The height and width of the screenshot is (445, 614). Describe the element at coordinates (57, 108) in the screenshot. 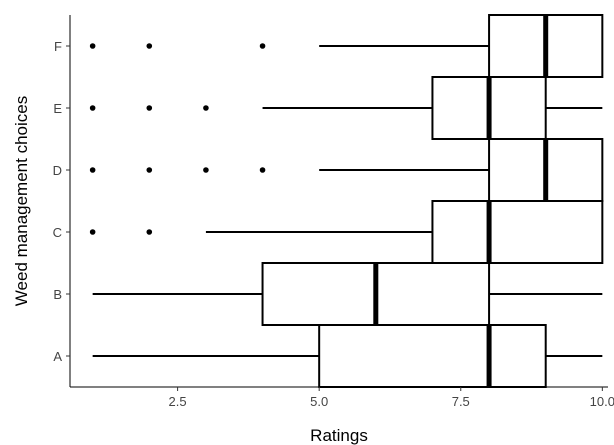

I see `y-tick-label: E` at that location.